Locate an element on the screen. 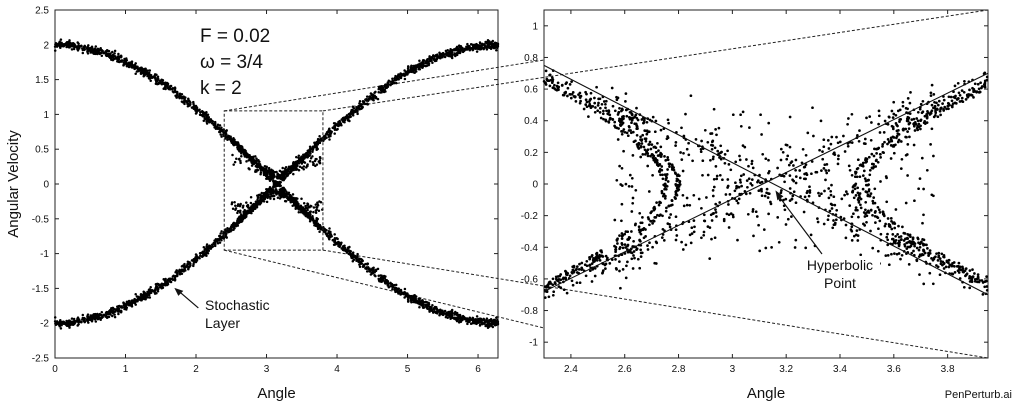 The width and height of the screenshot is (1024, 411). left-y-tick-label: -1 is located at coordinates (44, 254).